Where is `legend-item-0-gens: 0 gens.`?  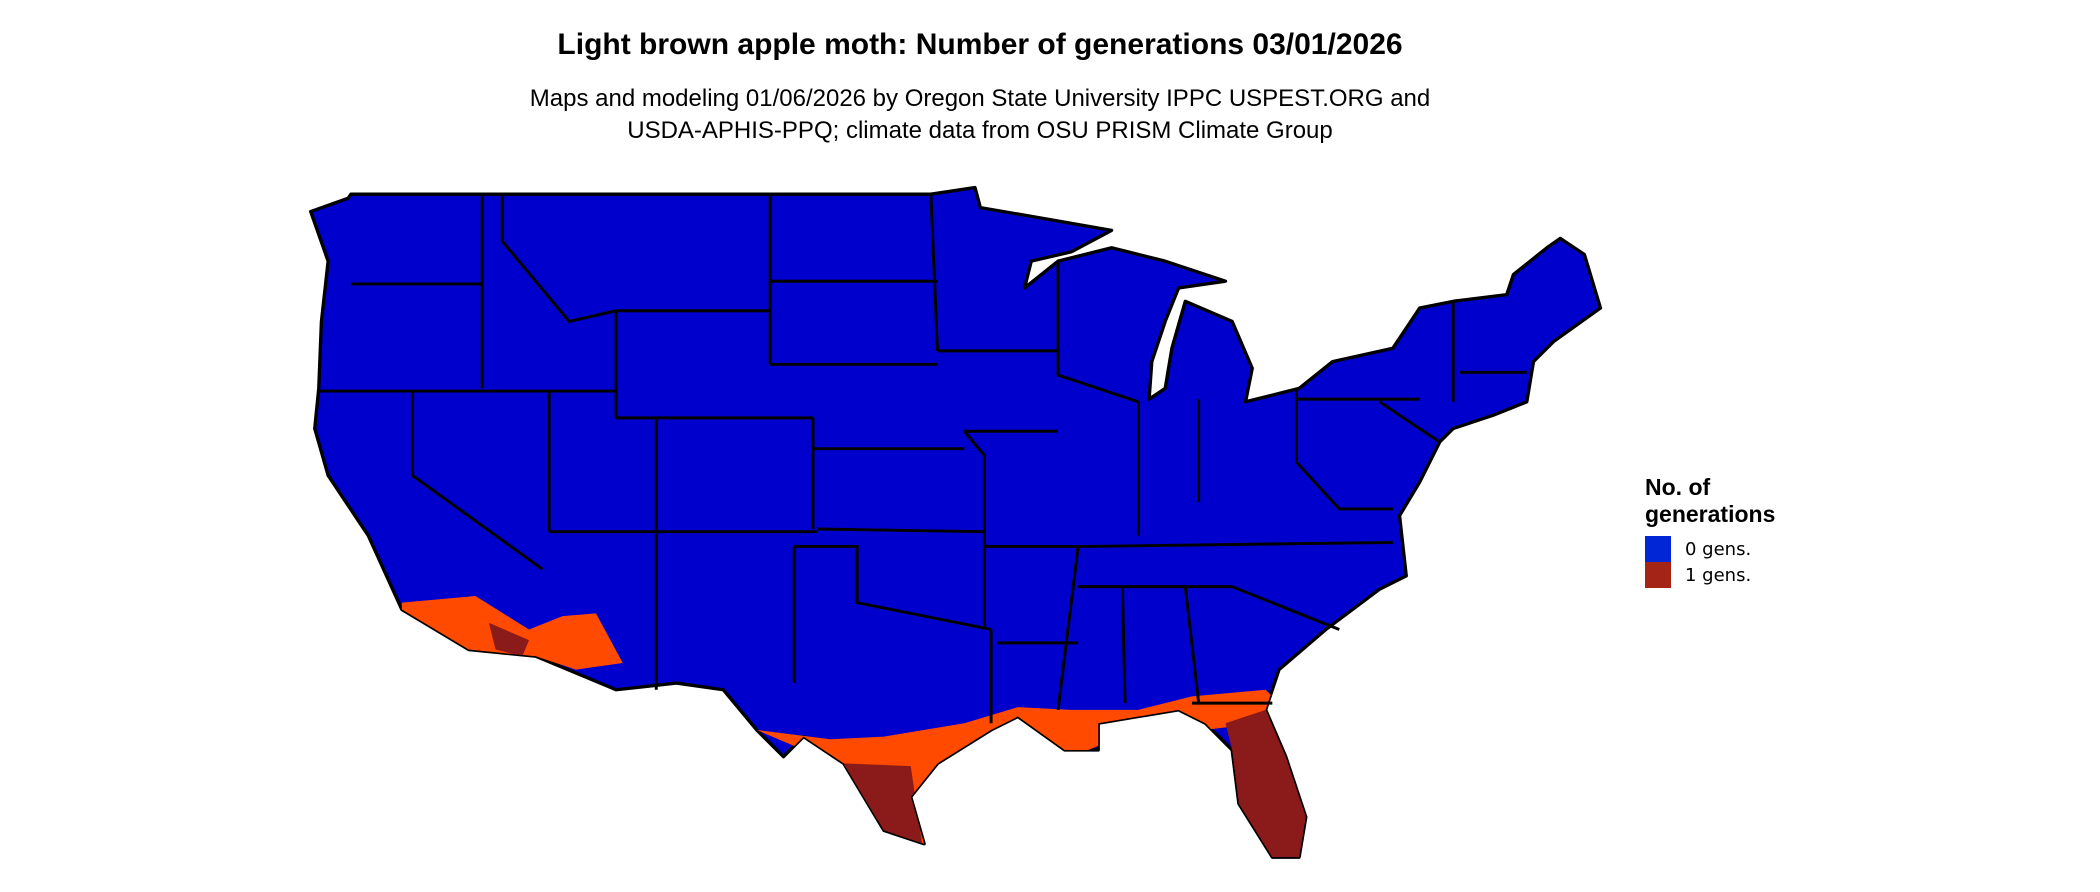
legend-item-0-gens: 0 gens. is located at coordinates (1730, 549).